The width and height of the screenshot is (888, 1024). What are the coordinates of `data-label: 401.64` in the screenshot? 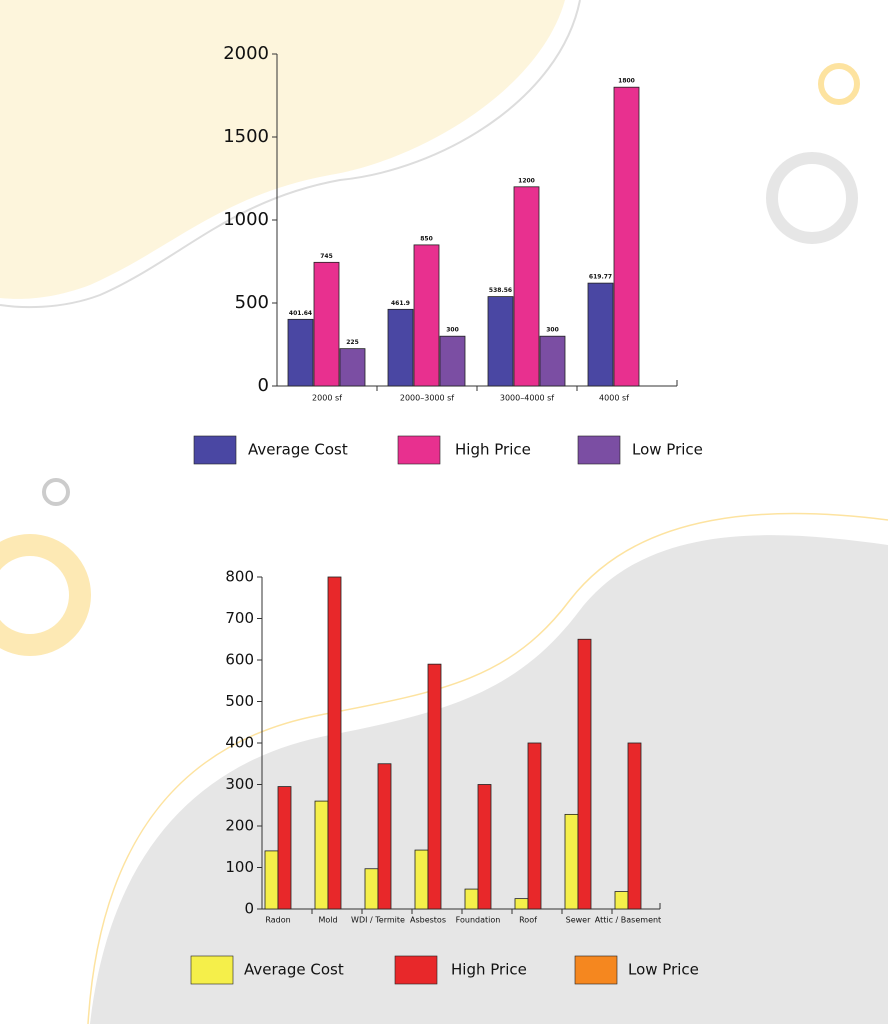 It's located at (300, 313).